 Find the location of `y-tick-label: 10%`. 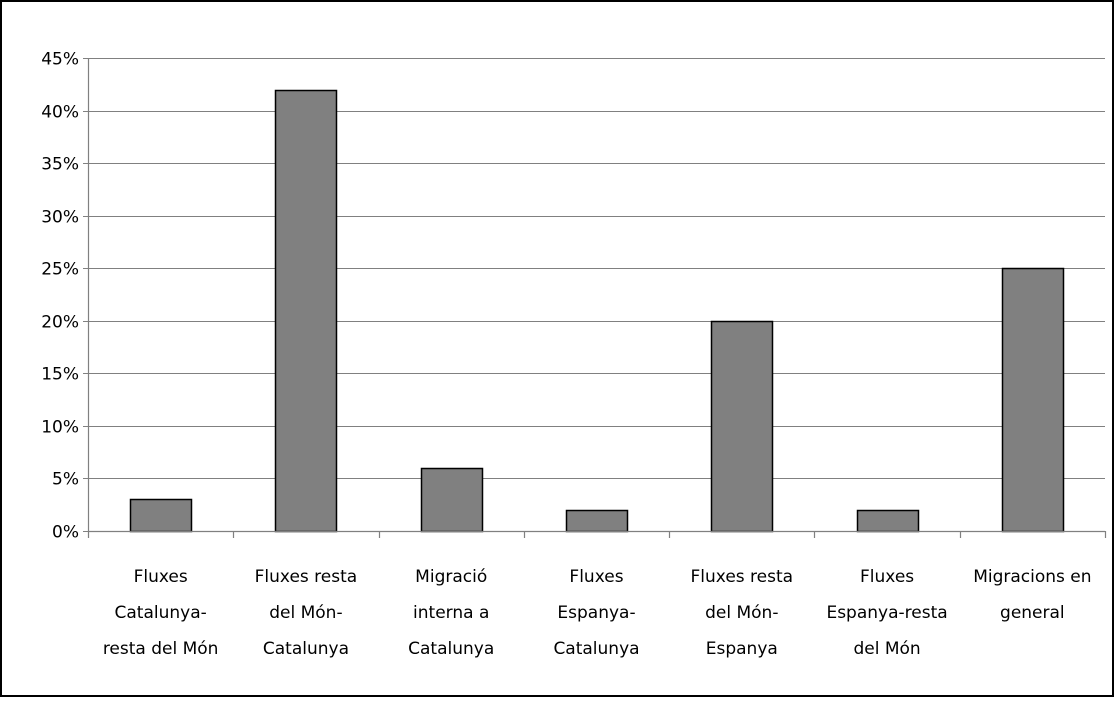

y-tick-label: 10% is located at coordinates (60, 428).